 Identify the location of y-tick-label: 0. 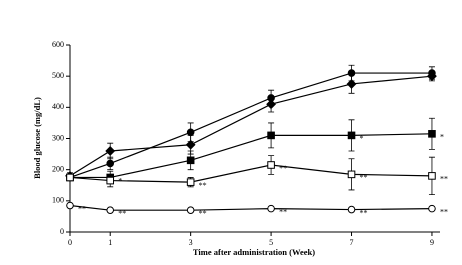
(62, 231).